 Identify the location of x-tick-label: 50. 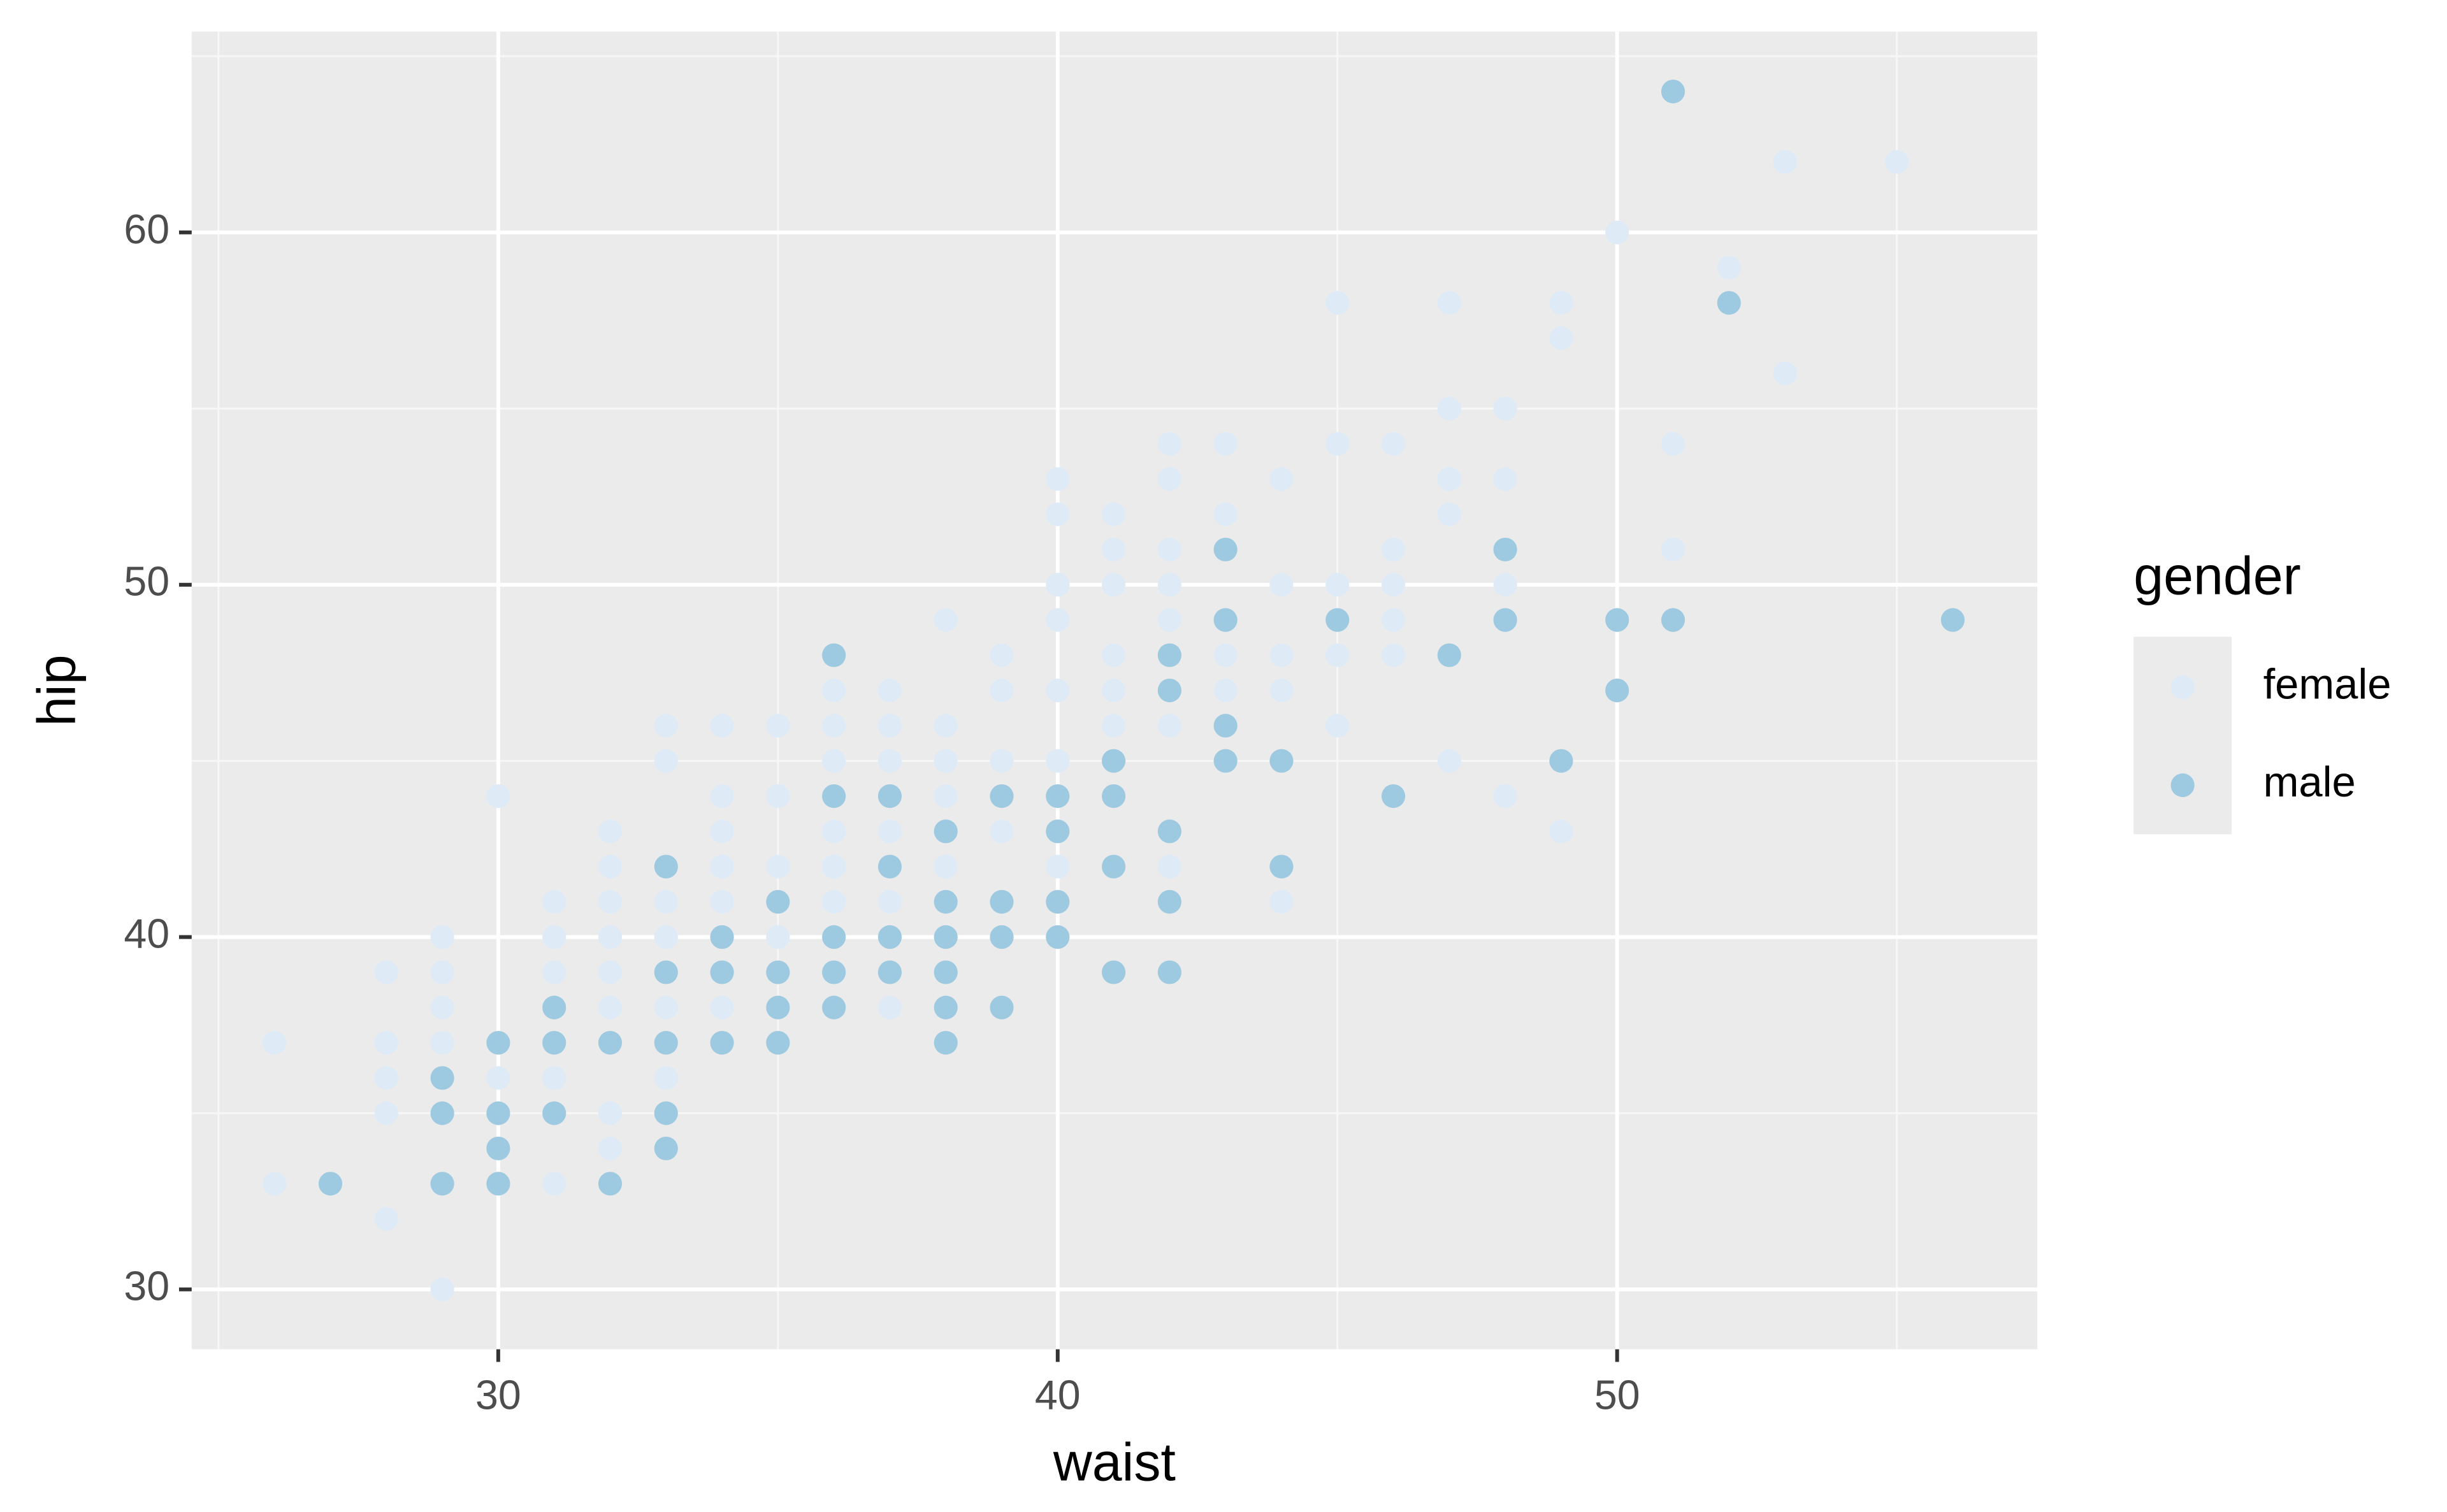
(1617, 1395).